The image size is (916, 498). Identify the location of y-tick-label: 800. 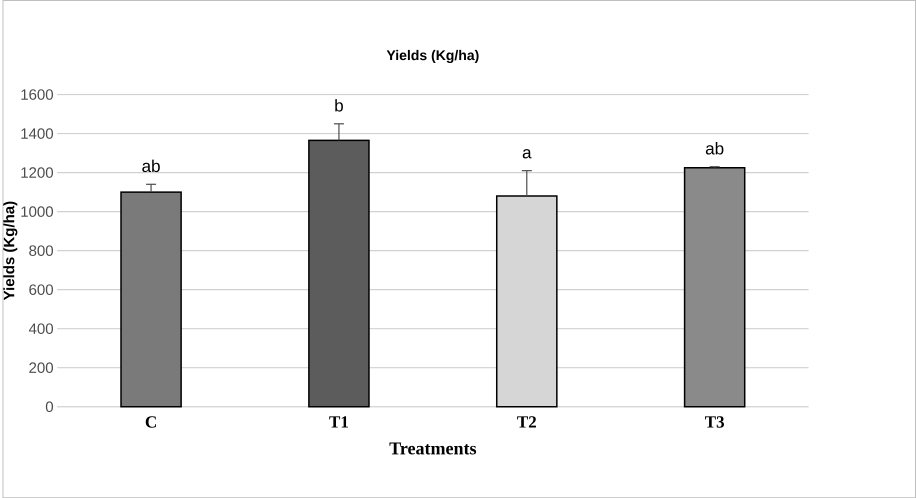
(41, 250).